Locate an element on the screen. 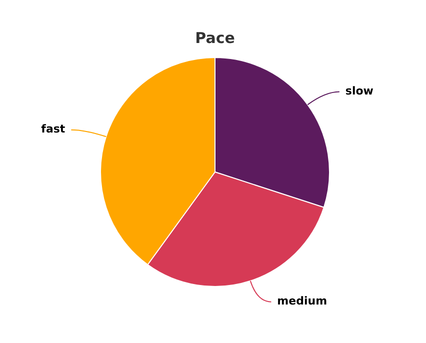  slice-label: medium is located at coordinates (302, 301).